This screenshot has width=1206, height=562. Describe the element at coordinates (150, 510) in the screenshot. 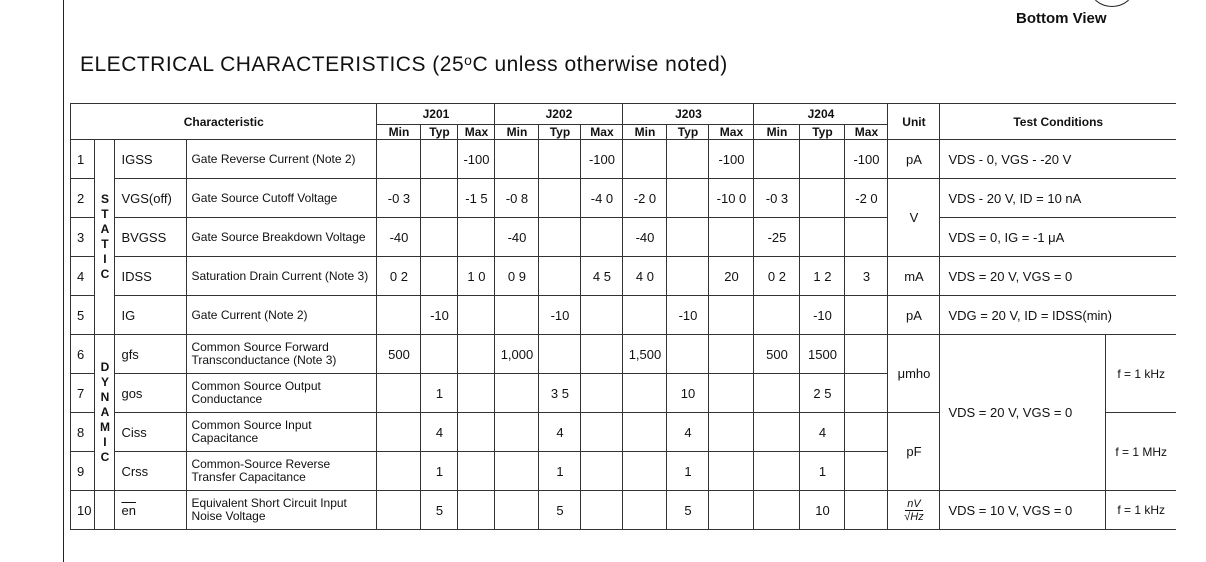

I see `parameter-symbol: en` at that location.